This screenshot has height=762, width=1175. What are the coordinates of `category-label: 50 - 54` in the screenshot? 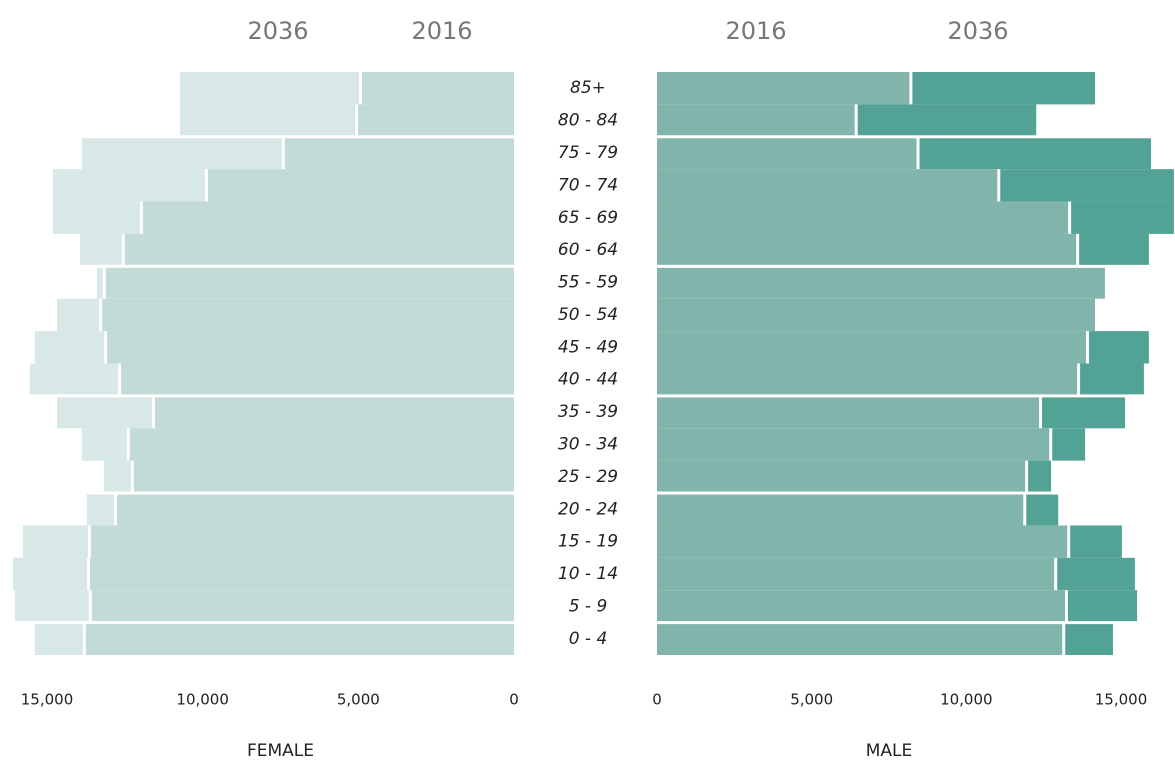 It's located at (588, 315).